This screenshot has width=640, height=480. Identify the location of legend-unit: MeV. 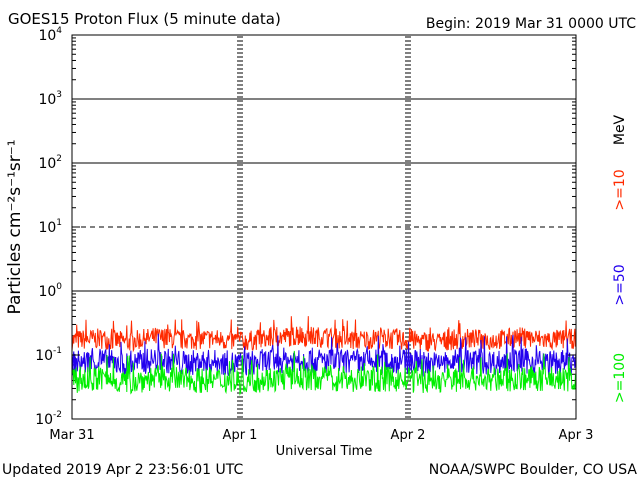
(620, 129).